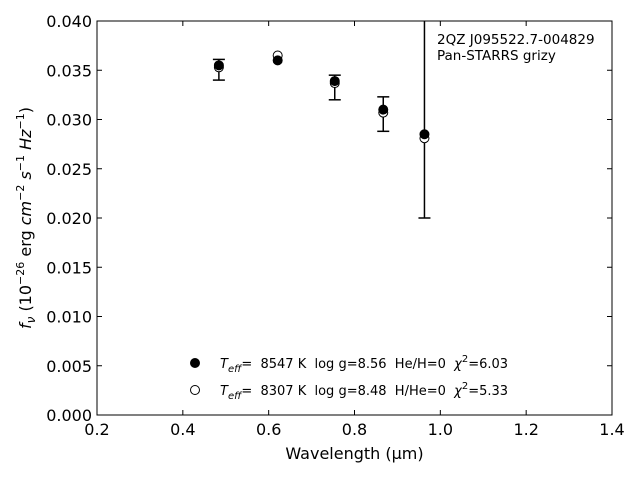 The height and width of the screenshot is (480, 640). Describe the element at coordinates (321, 97) in the screenshot. I see `data-points` at that location.